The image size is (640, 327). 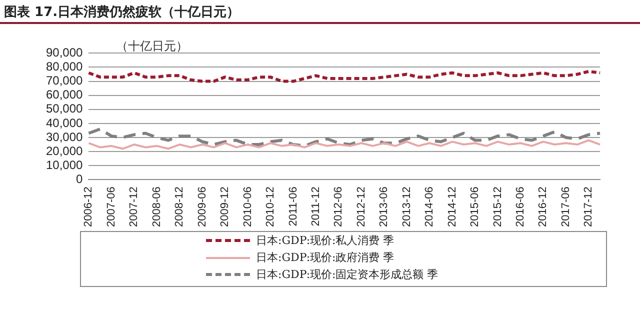 What do you see at coordinates (520, 207) in the screenshot?
I see `x-tick-label: 2016-06` at bounding box center [520, 207].